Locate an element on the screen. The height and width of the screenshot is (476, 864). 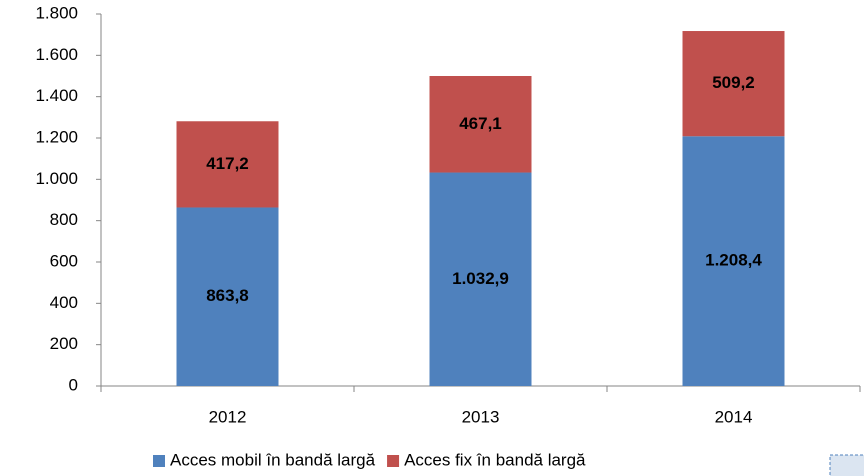
y-tick-label: 800 is located at coordinates (64, 219).